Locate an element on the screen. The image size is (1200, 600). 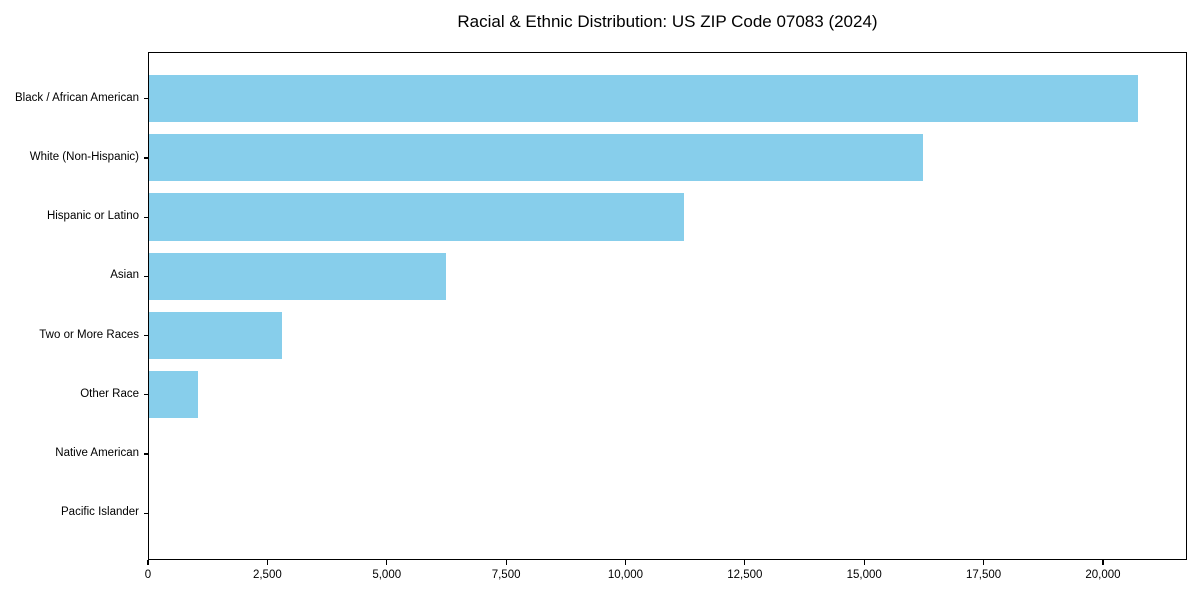
y-tick-label-two-or-more-races: Two or More Races is located at coordinates (89, 334).